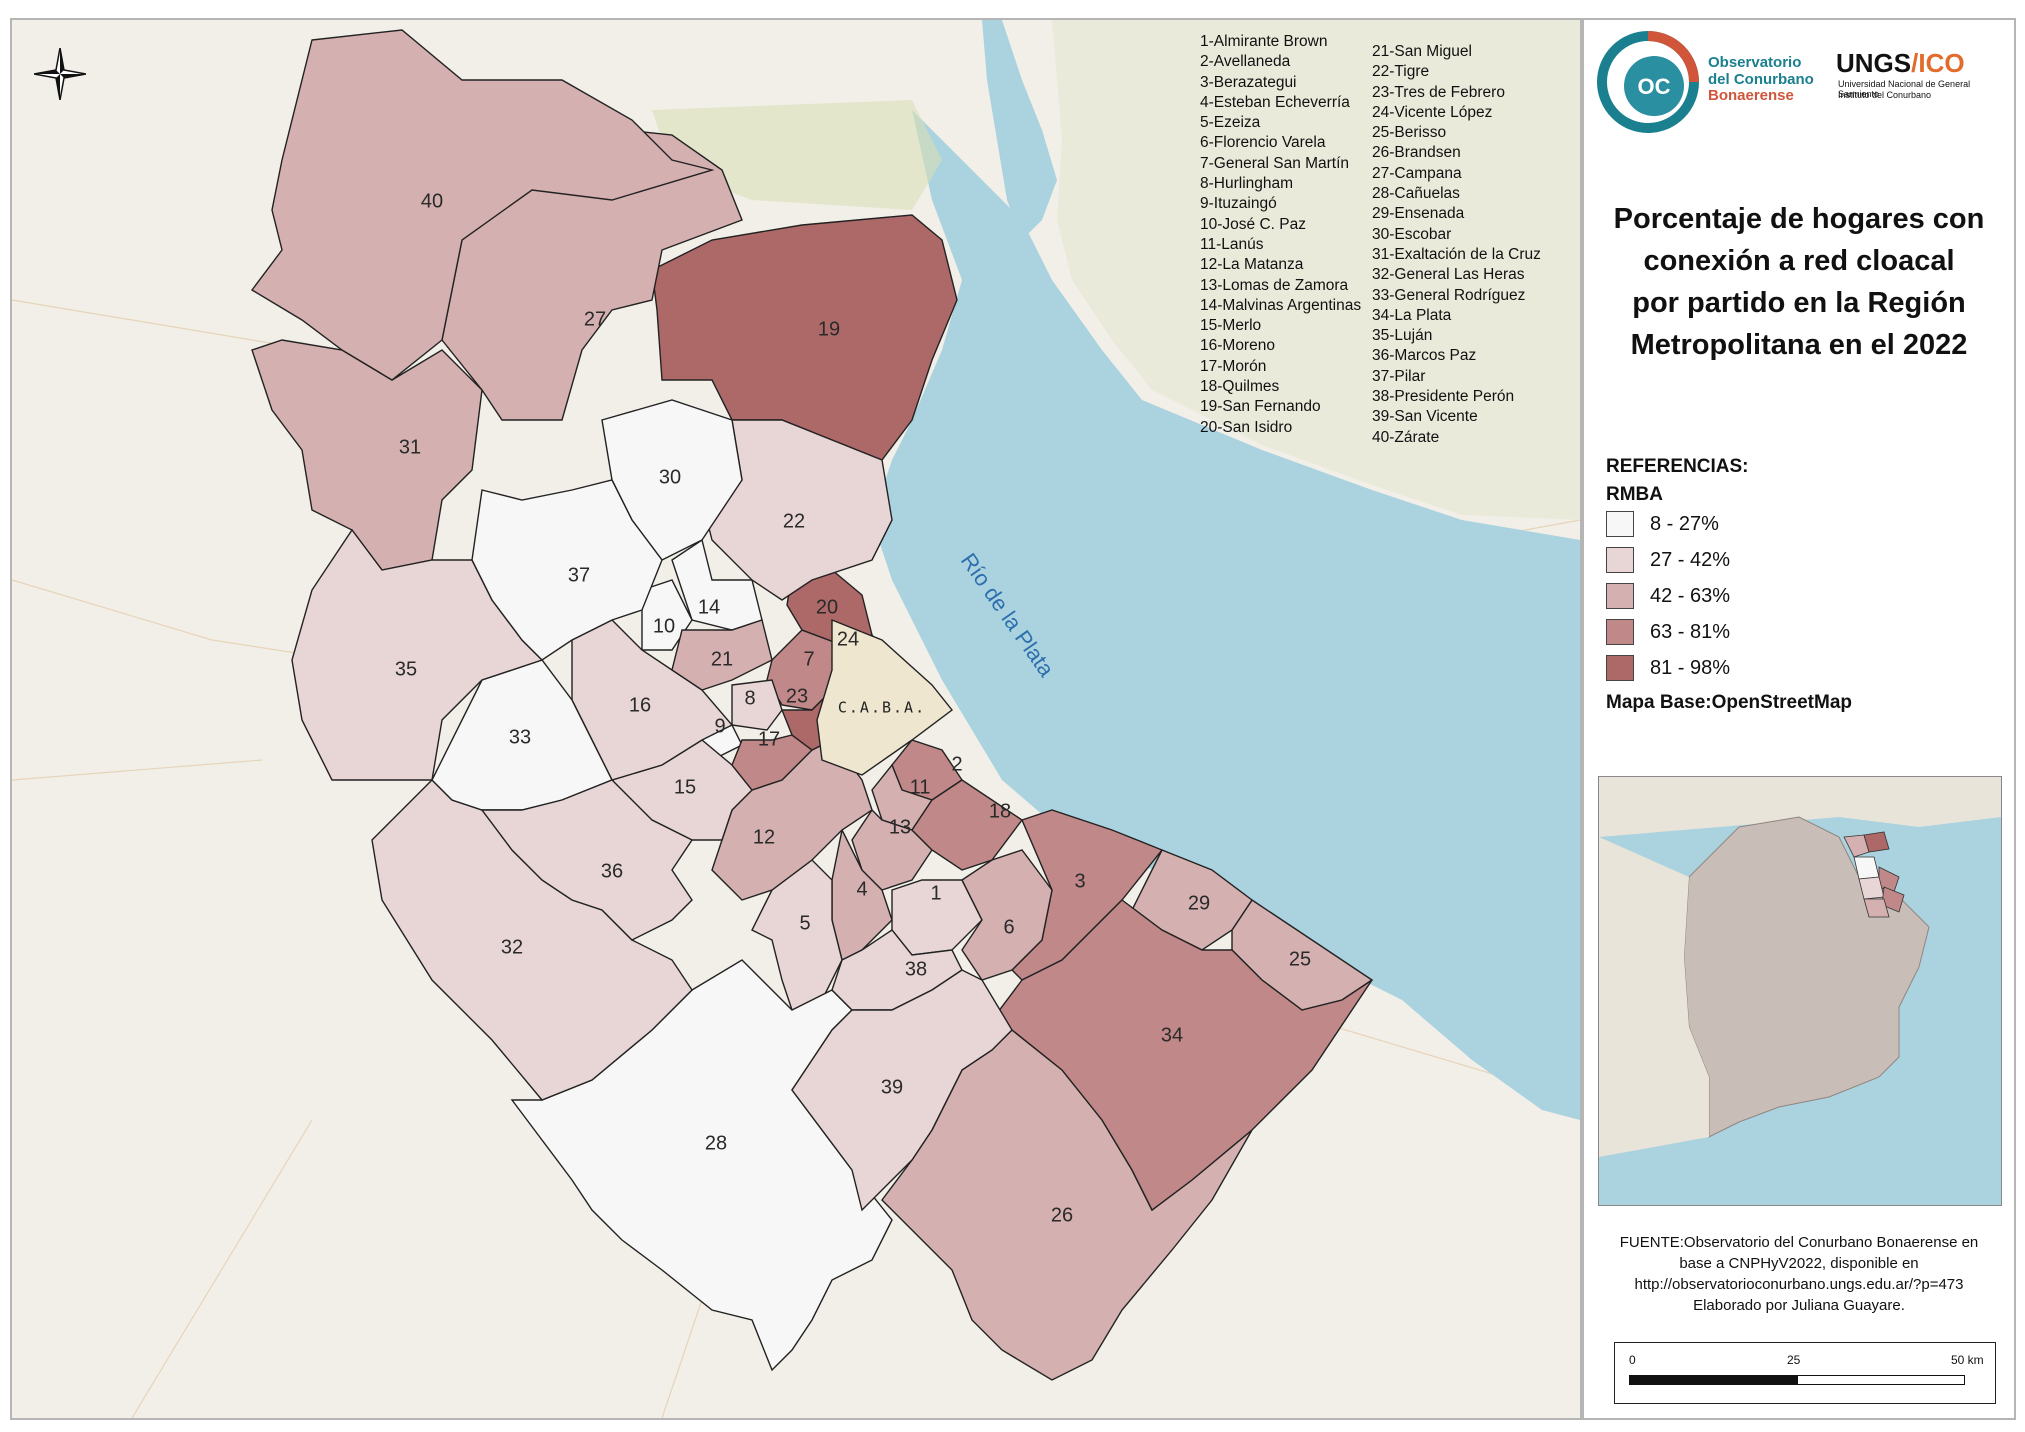 The image size is (2025, 1432). Describe the element at coordinates (1231, 326) in the screenshot. I see `district-index-item: 15-Merlo` at that location.